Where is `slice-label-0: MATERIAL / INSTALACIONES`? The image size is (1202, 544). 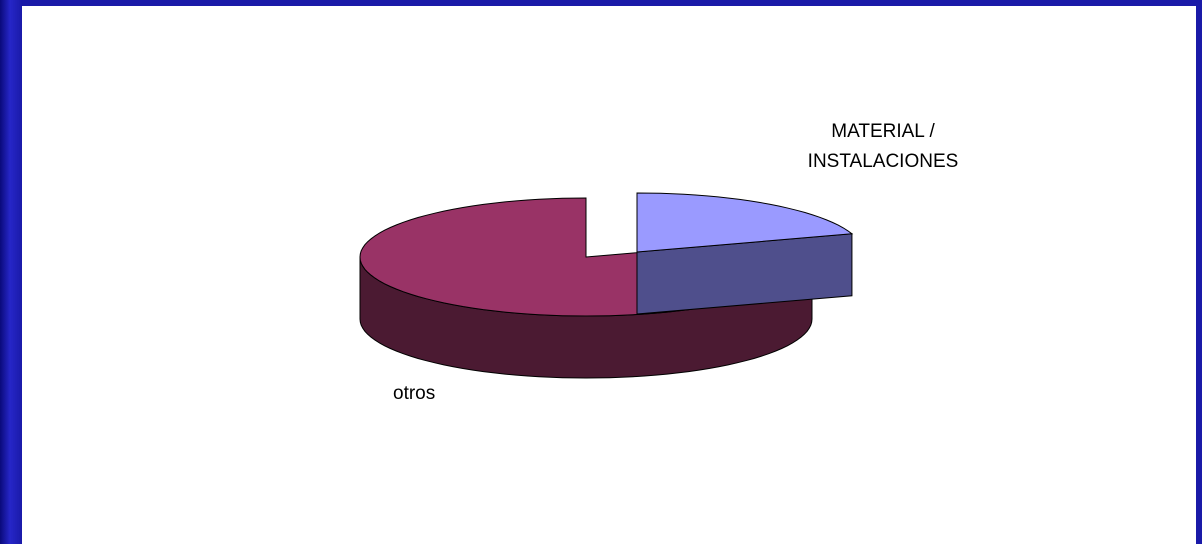 slice-label-0: MATERIAL / INSTALACIONES is located at coordinates (883, 146).